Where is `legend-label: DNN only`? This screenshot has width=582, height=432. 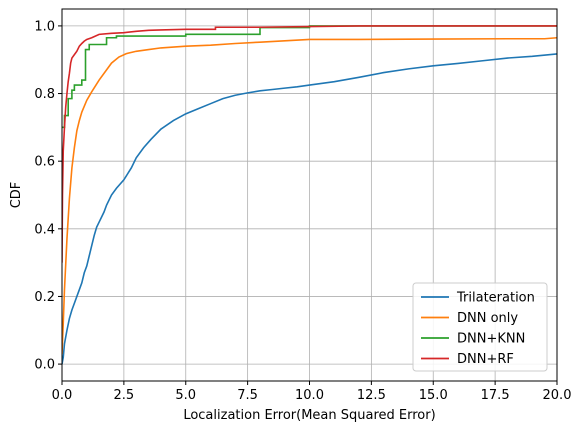 legend-label: DNN only is located at coordinates (487, 318).